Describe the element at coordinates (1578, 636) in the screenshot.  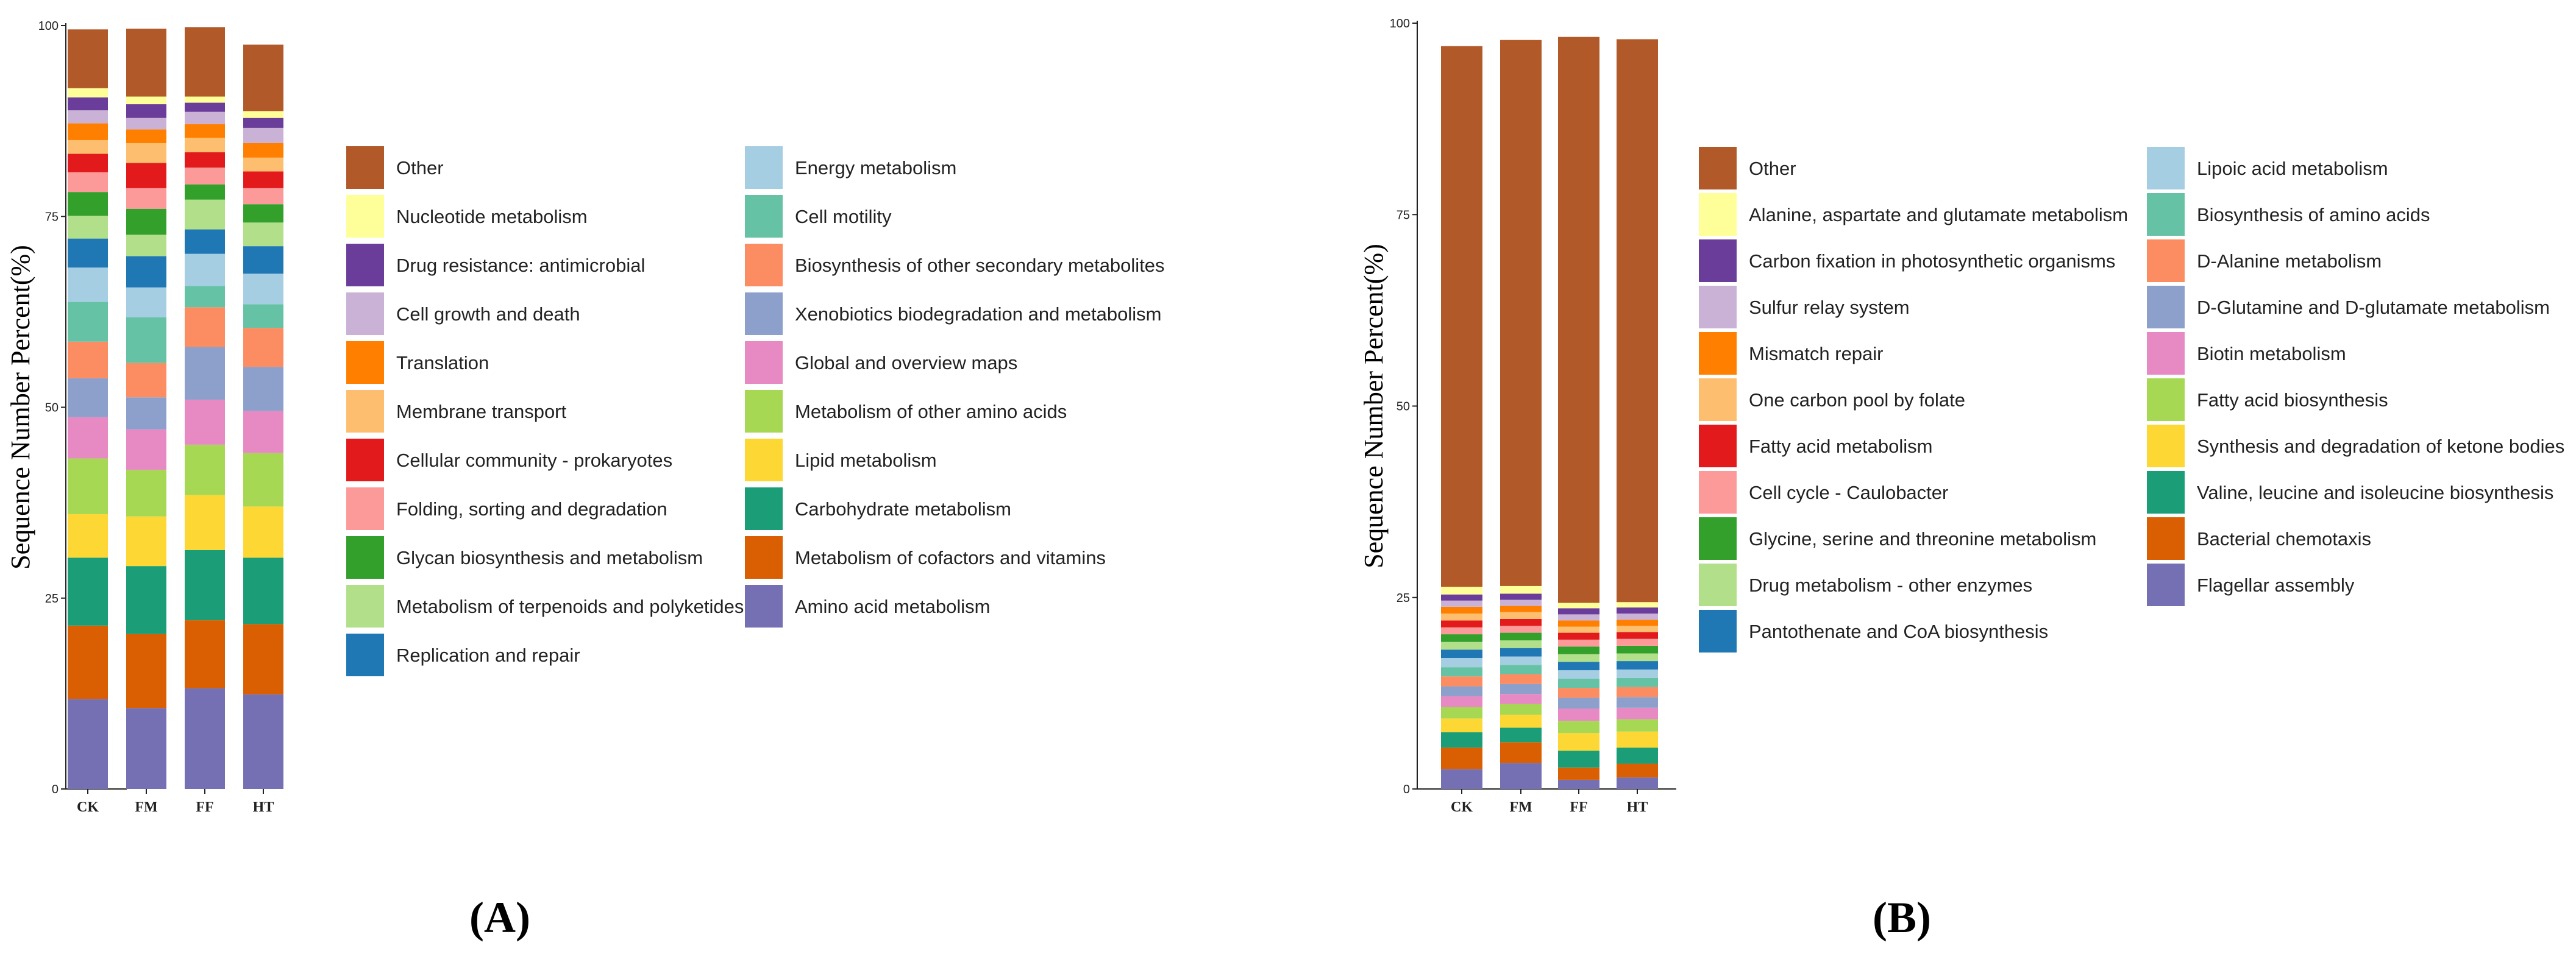
I see `bar-segment-ff-fatty-acid-metabolism` at that location.